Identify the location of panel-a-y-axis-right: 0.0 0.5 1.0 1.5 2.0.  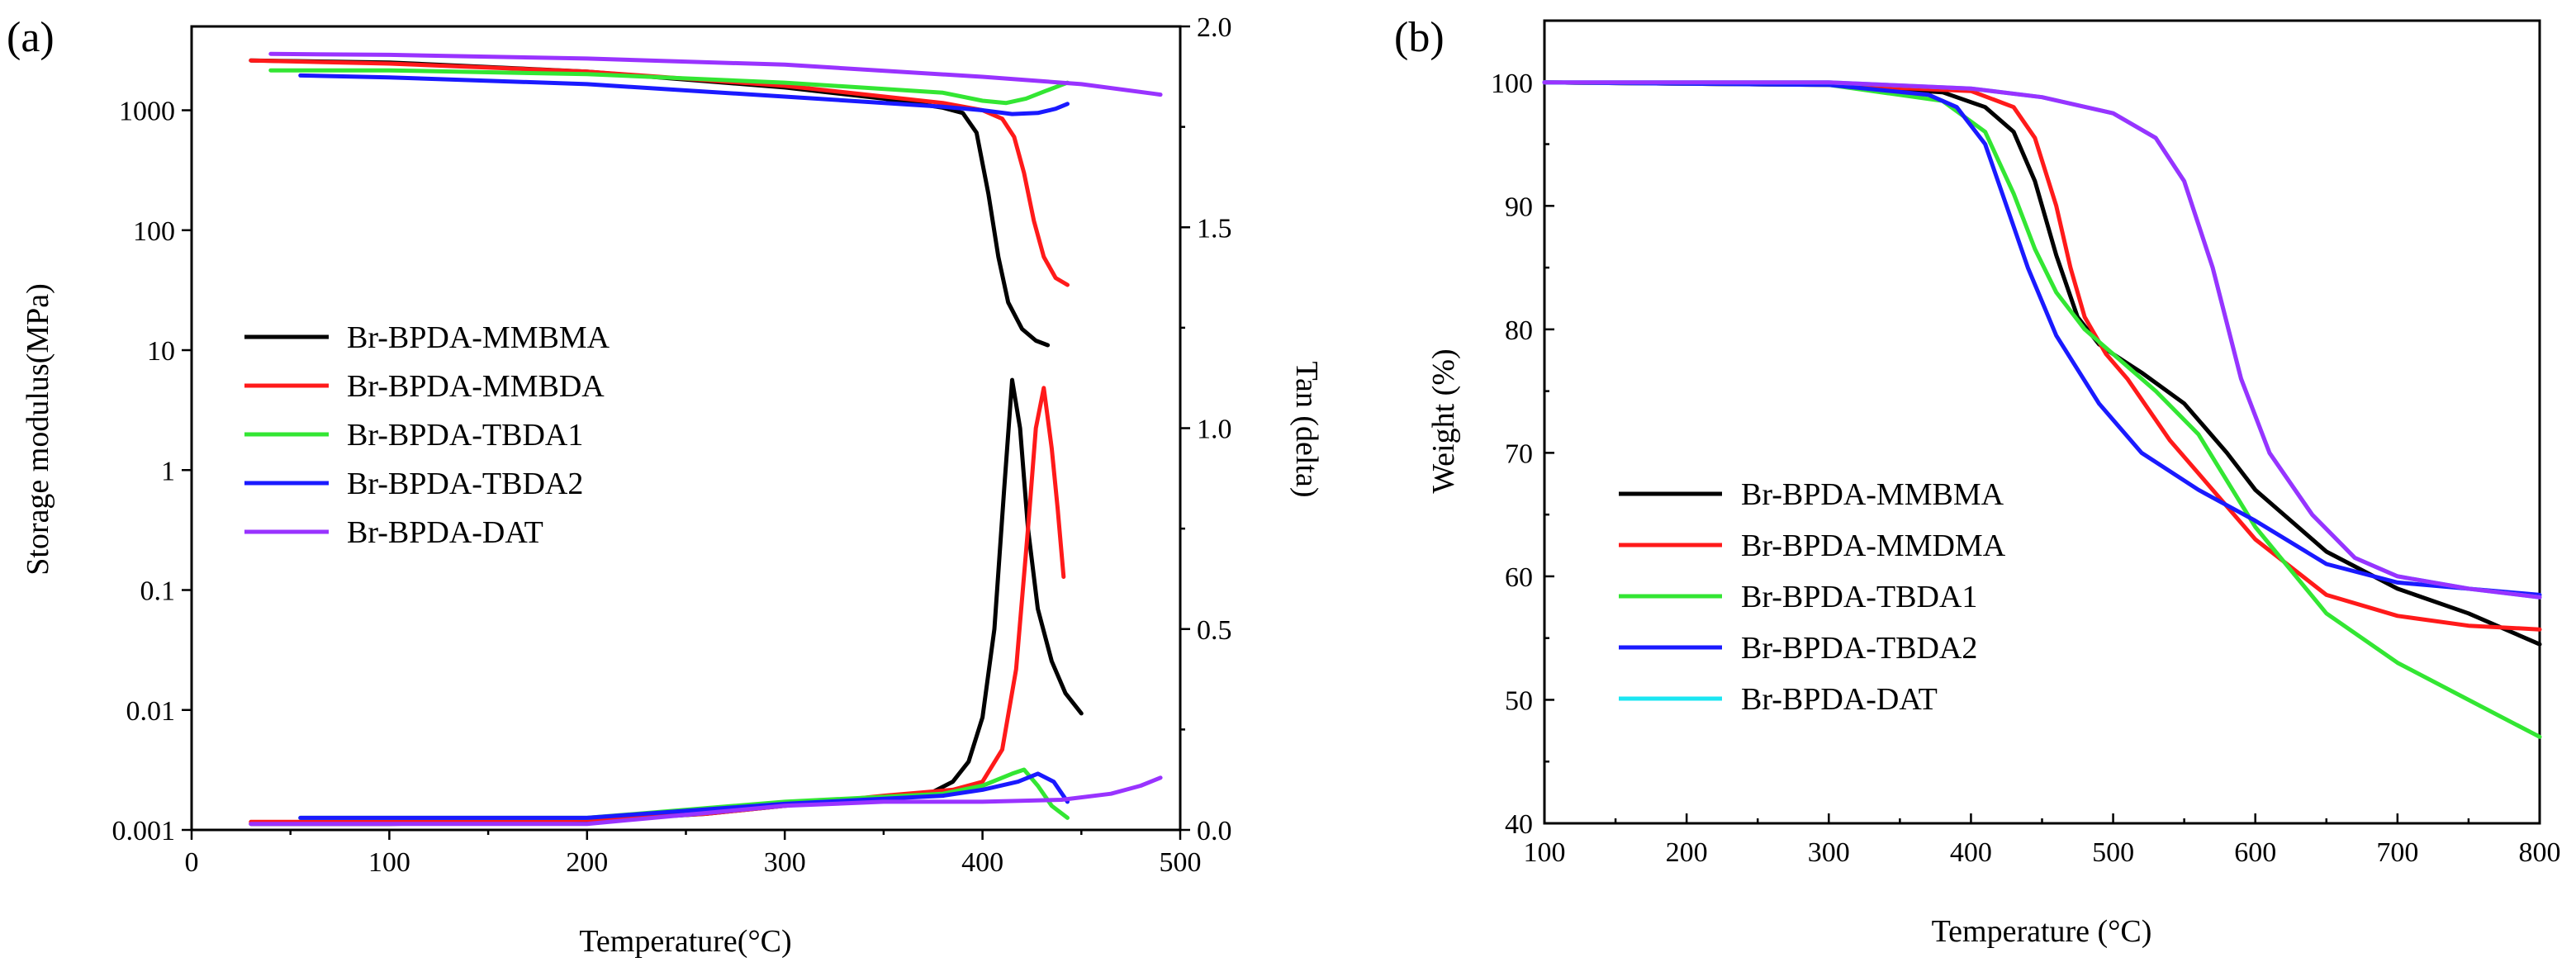
(1206, 429).